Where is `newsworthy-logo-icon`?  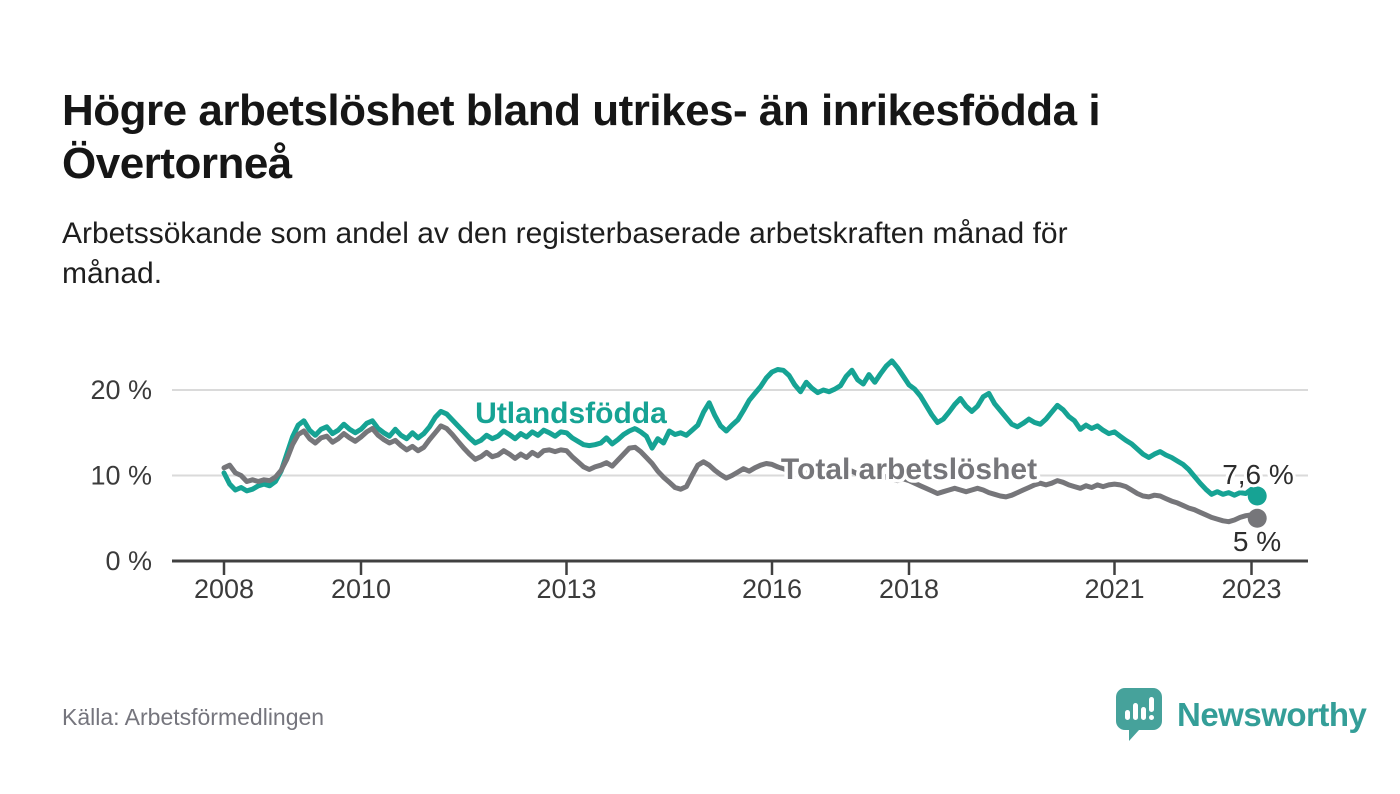 newsworthy-logo-icon is located at coordinates (1139, 714).